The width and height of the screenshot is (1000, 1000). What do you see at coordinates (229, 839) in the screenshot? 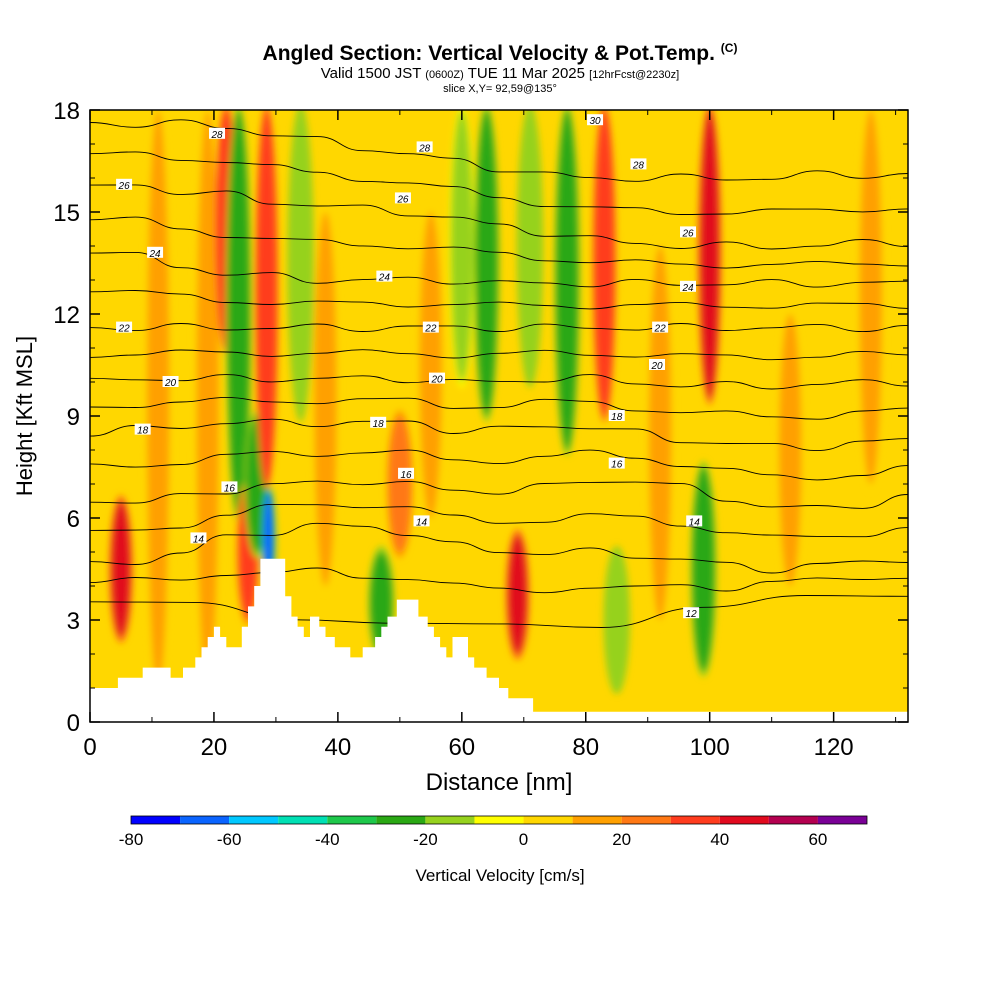
I see `colorbar-tick-label: -60` at bounding box center [229, 839].